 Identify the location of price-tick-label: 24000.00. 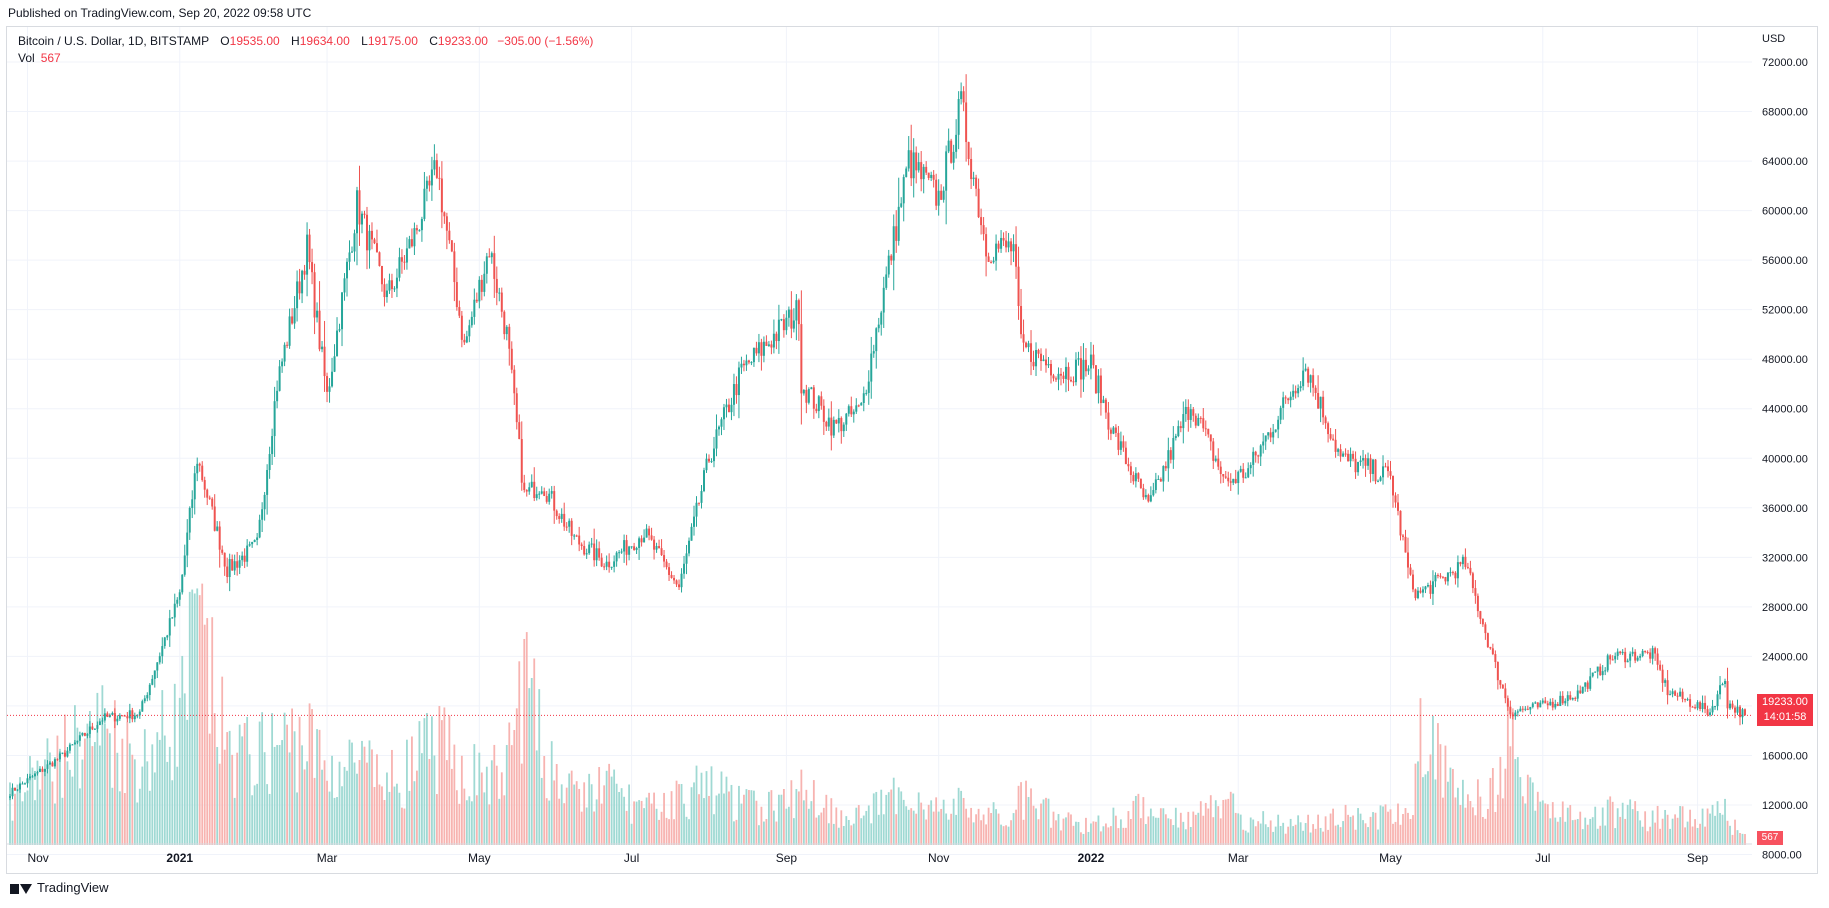
(1785, 657).